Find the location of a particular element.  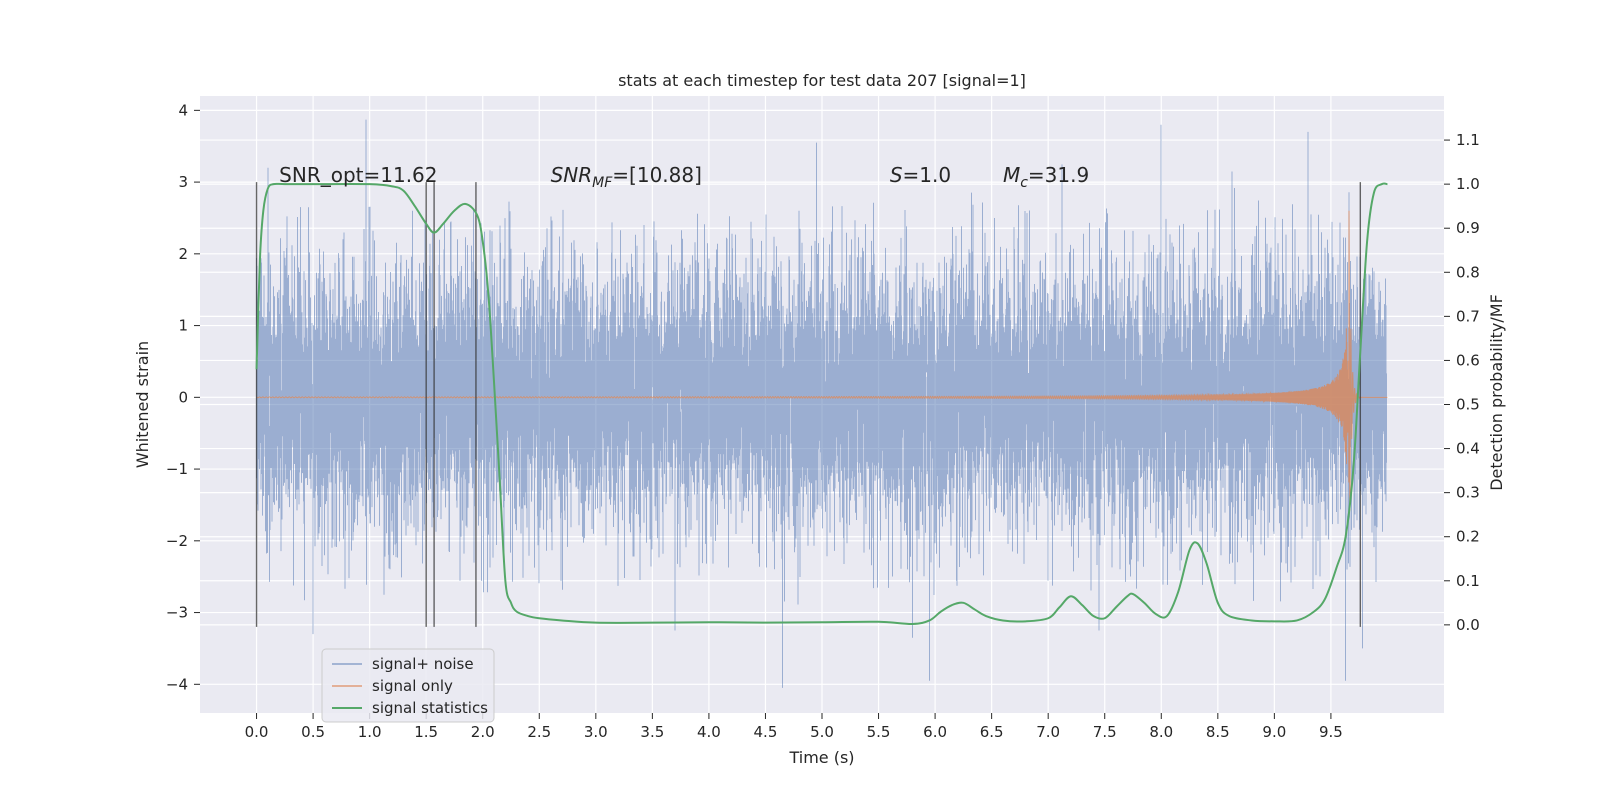

annotation: SNRMF=[10.88] is located at coordinates (626, 177).